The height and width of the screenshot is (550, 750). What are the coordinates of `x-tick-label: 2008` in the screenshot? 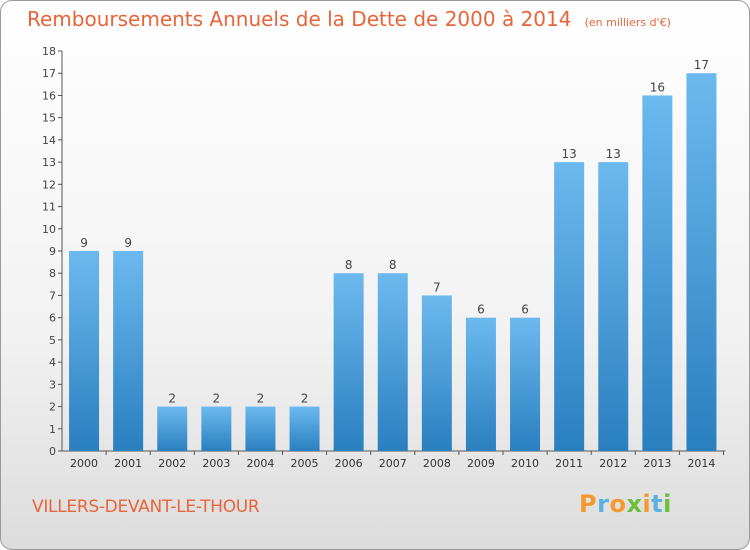 It's located at (437, 463).